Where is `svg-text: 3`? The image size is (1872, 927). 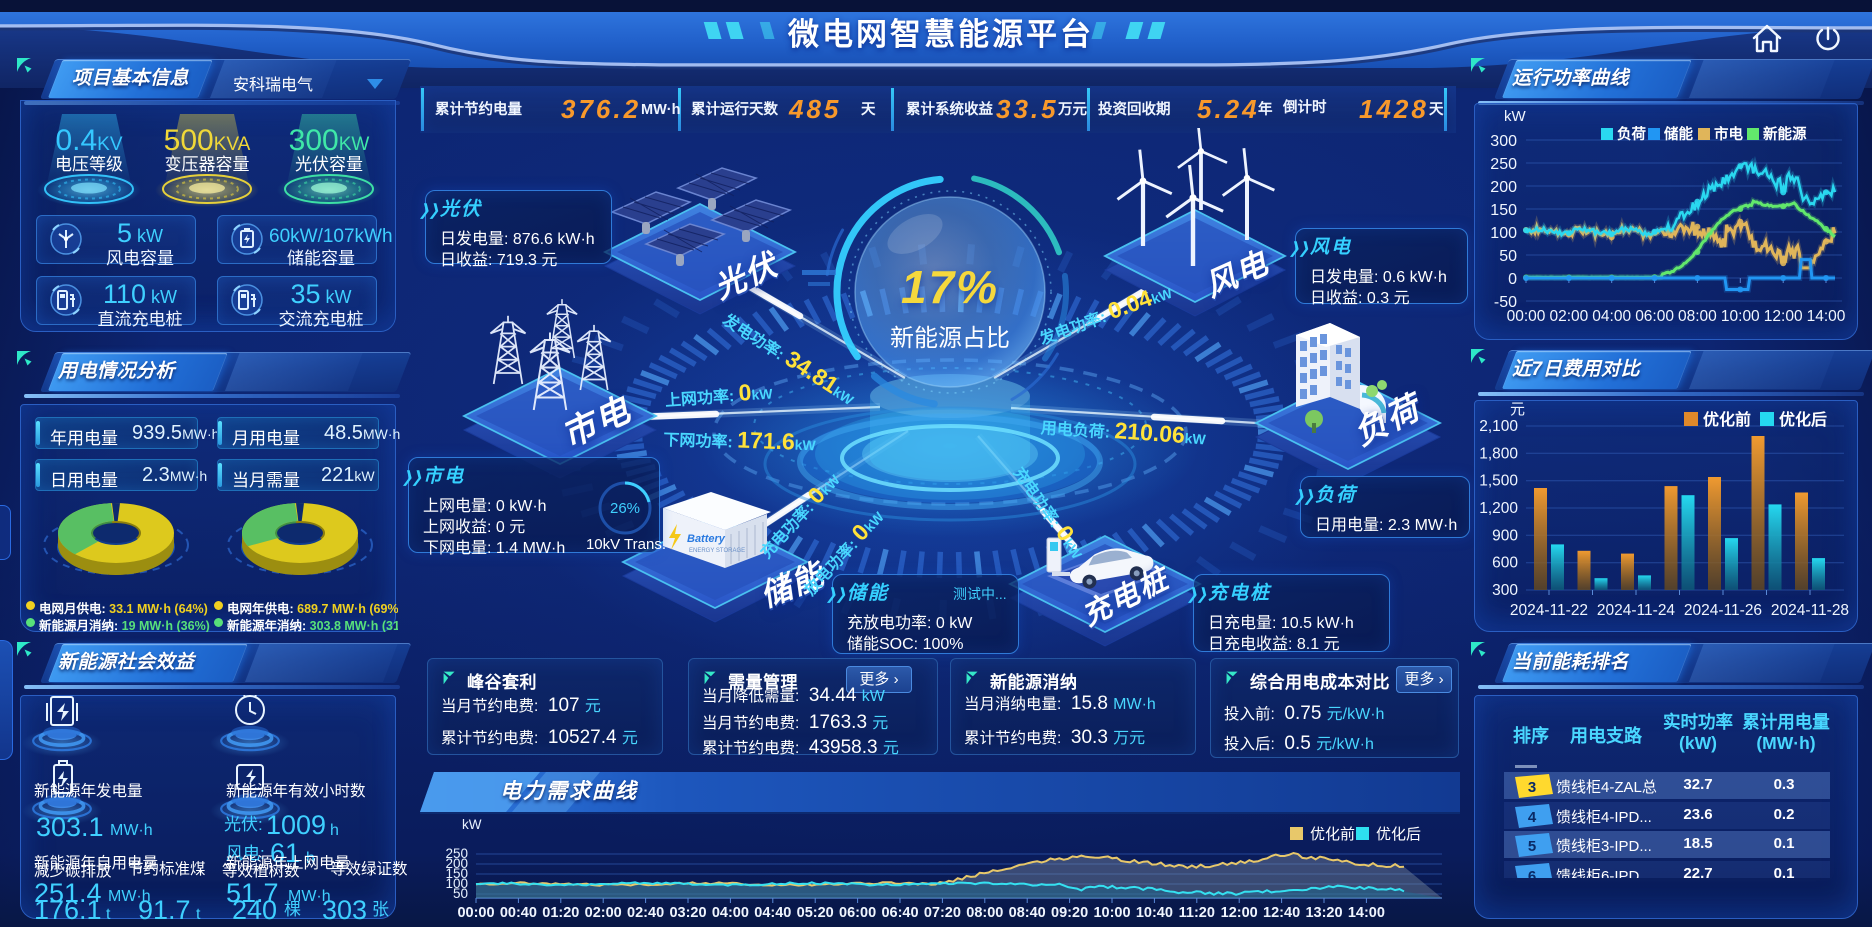
svg-text: 3 is located at coordinates (1532, 787).